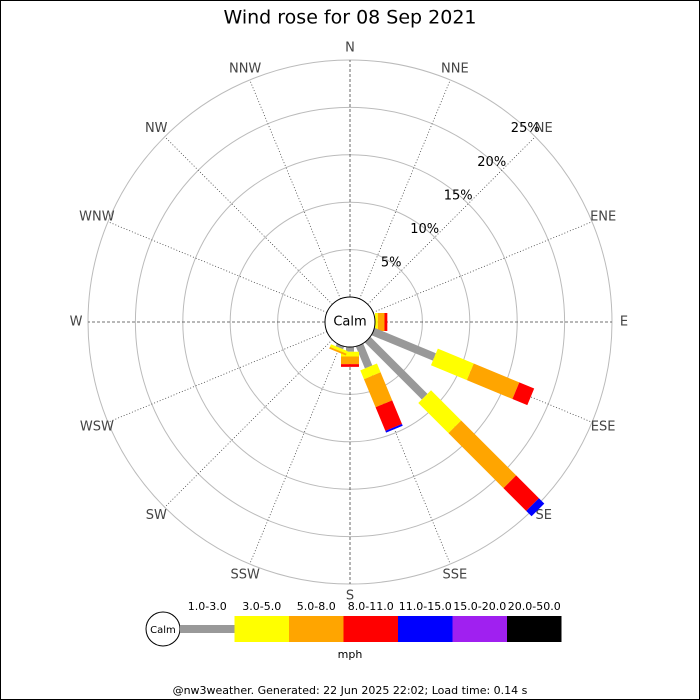 Image resolution: width=700 pixels, height=700 pixels. Describe the element at coordinates (350, 596) in the screenshot. I see `direction-label: S` at that location.